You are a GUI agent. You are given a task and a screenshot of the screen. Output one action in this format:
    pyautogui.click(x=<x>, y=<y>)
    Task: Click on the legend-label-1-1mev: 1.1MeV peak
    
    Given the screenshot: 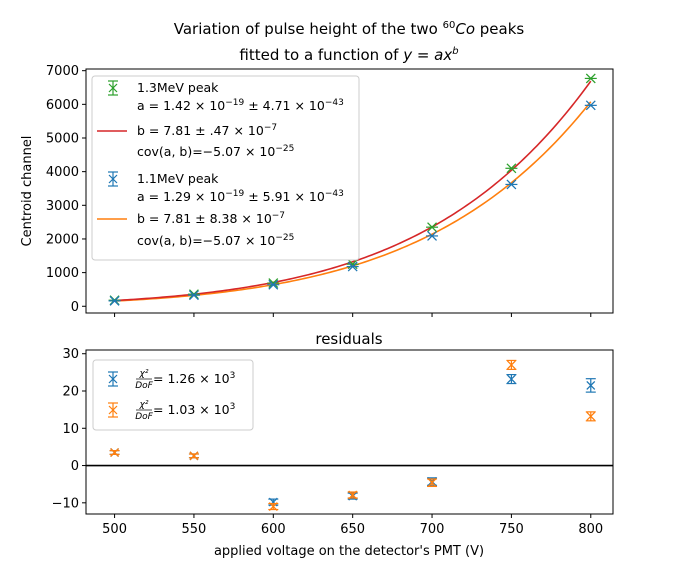 What is the action you would take?
    pyautogui.click(x=178, y=178)
    